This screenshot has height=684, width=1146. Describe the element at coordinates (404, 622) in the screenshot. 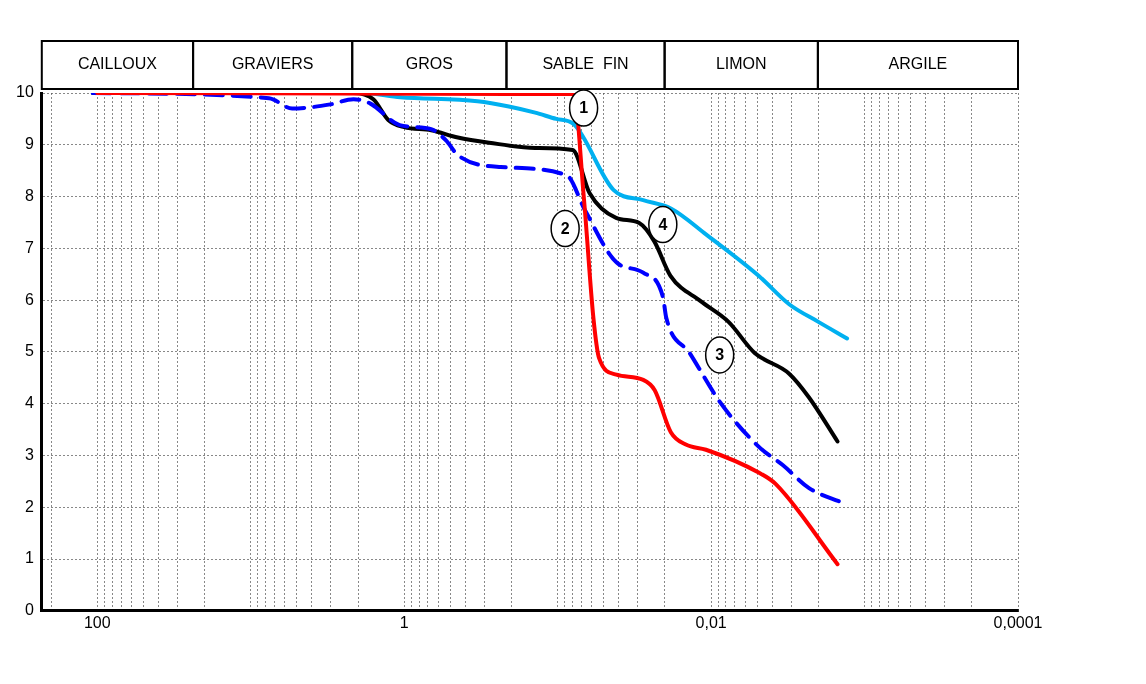

I see `x-tick-label: 1` at that location.